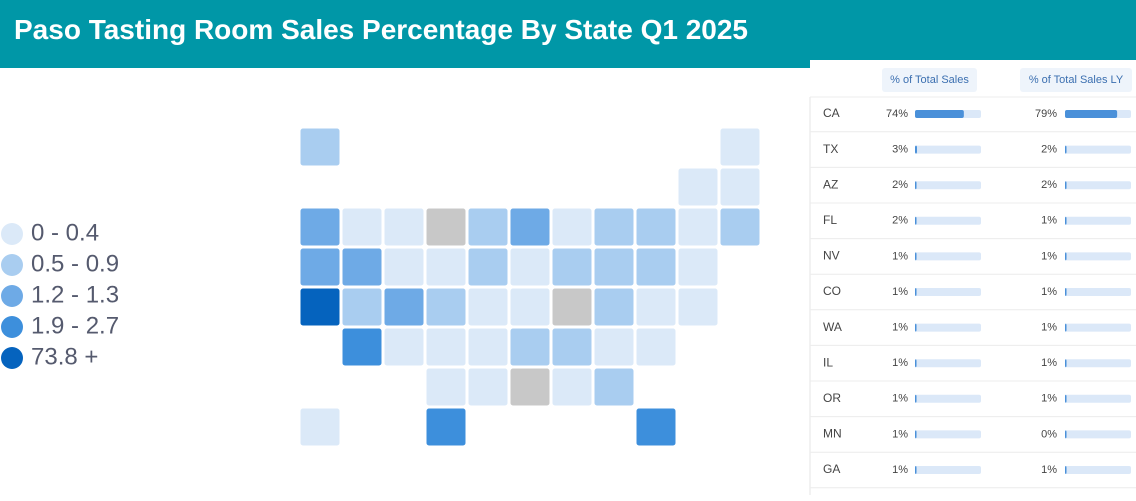  I want to click on legend-label: 1.2 - 1.3, so click(75, 294).